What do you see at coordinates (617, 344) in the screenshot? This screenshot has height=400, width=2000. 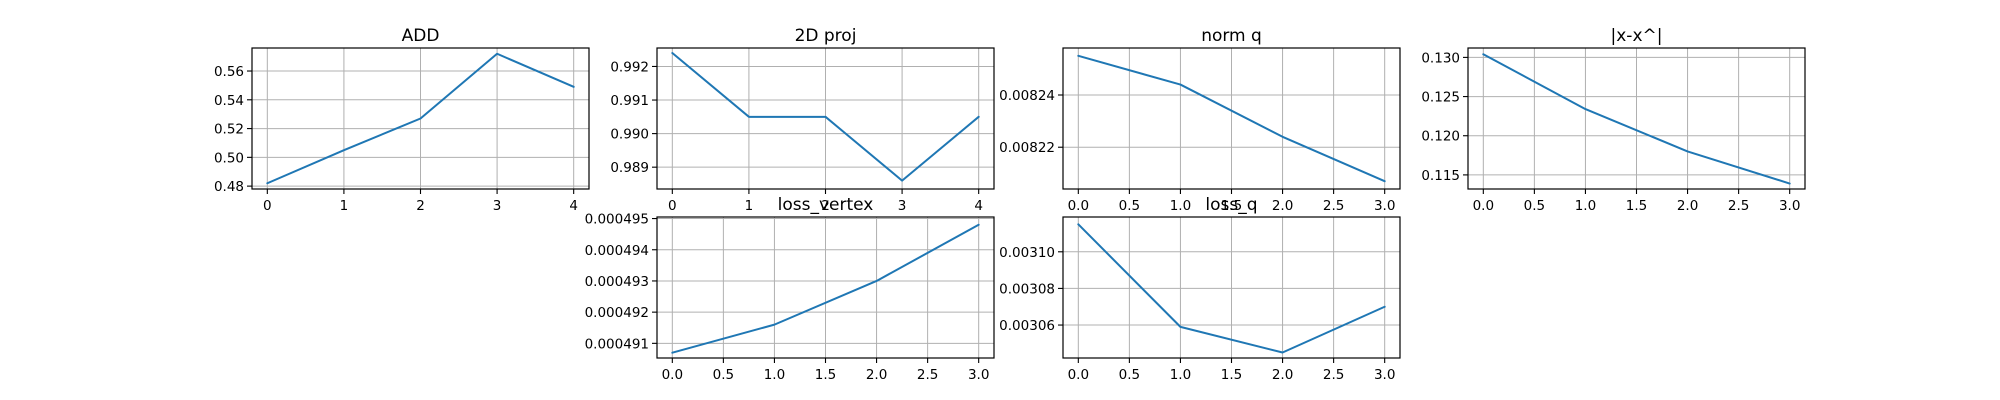 I see `y-tick-label: 0.000491` at bounding box center [617, 344].